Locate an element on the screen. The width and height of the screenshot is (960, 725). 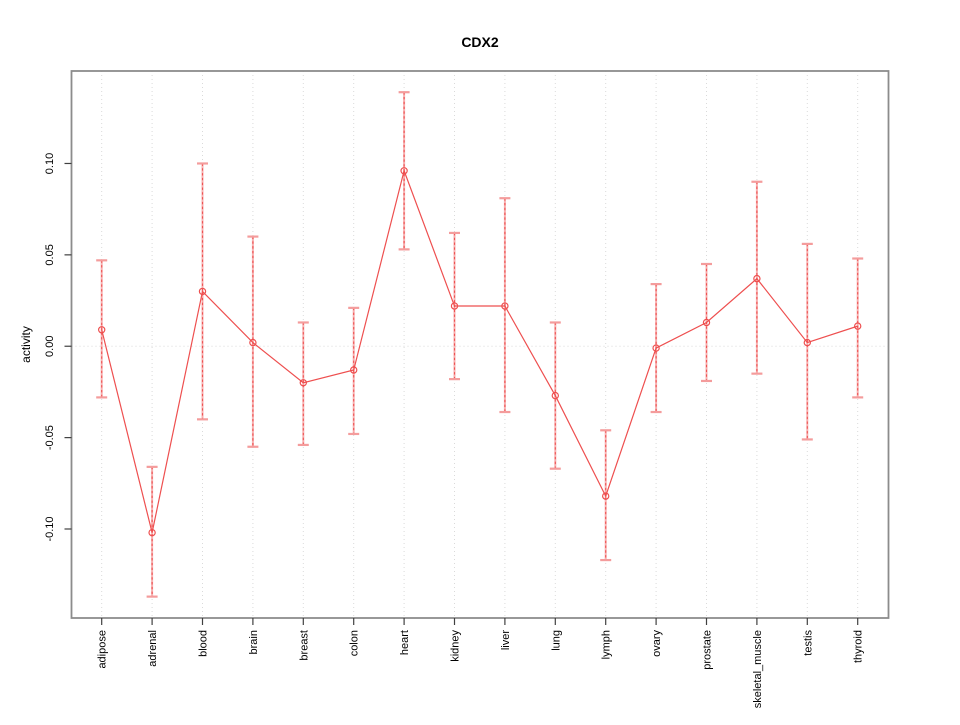
x-tick-label: adrenal is located at coordinates (153, 648).